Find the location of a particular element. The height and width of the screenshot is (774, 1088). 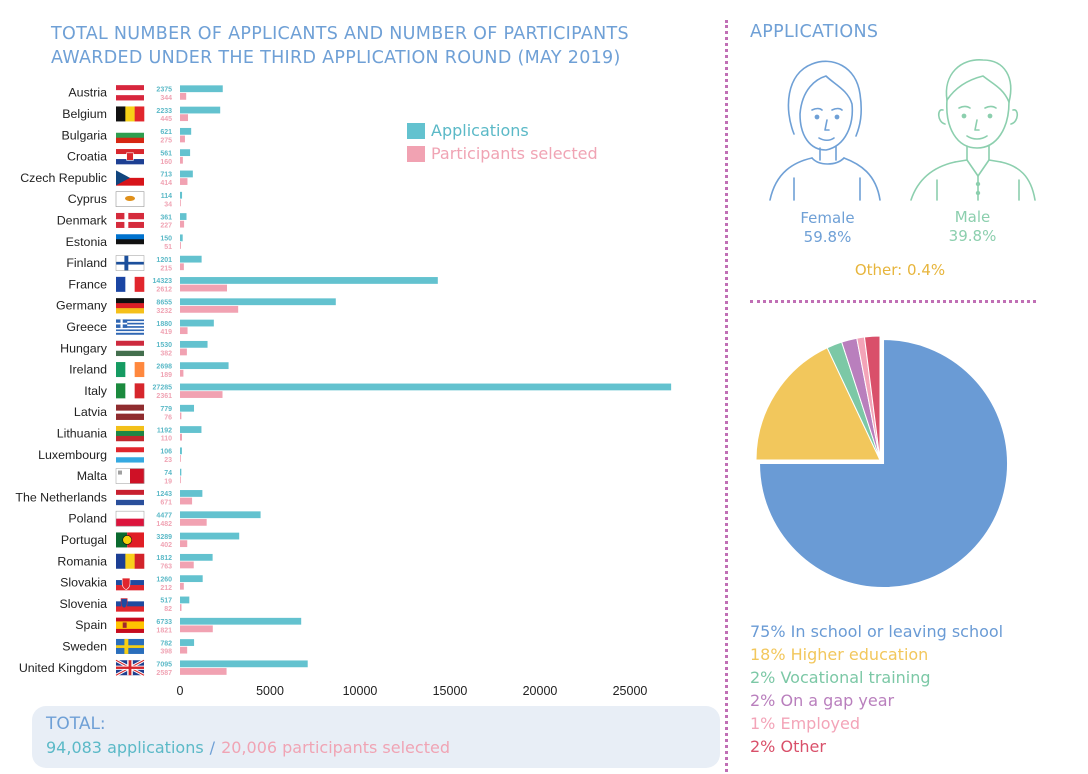

austria-flag-icon is located at coordinates (130, 93).